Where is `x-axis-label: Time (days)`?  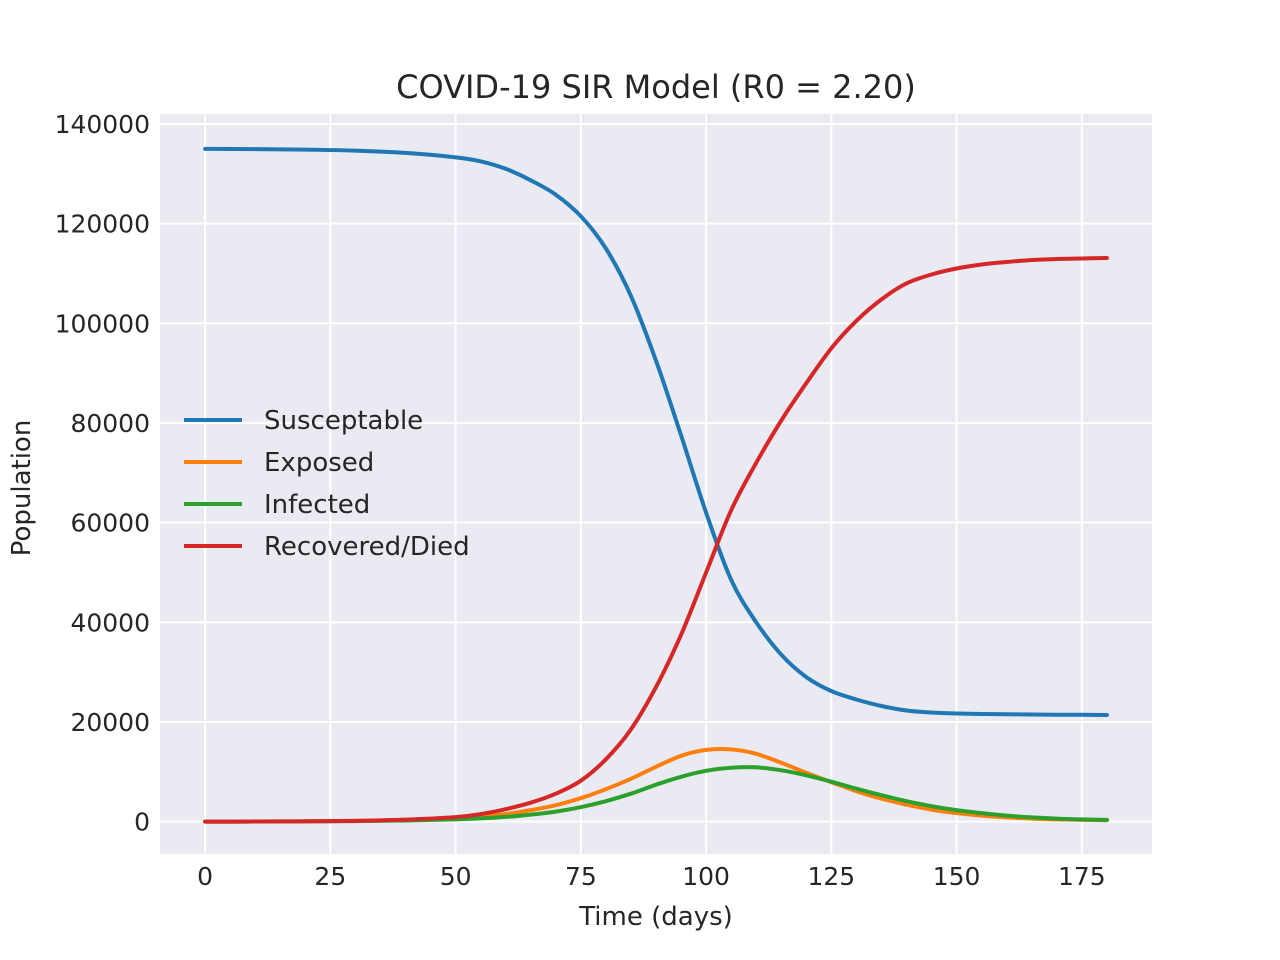
x-axis-label: Time (days) is located at coordinates (655, 917).